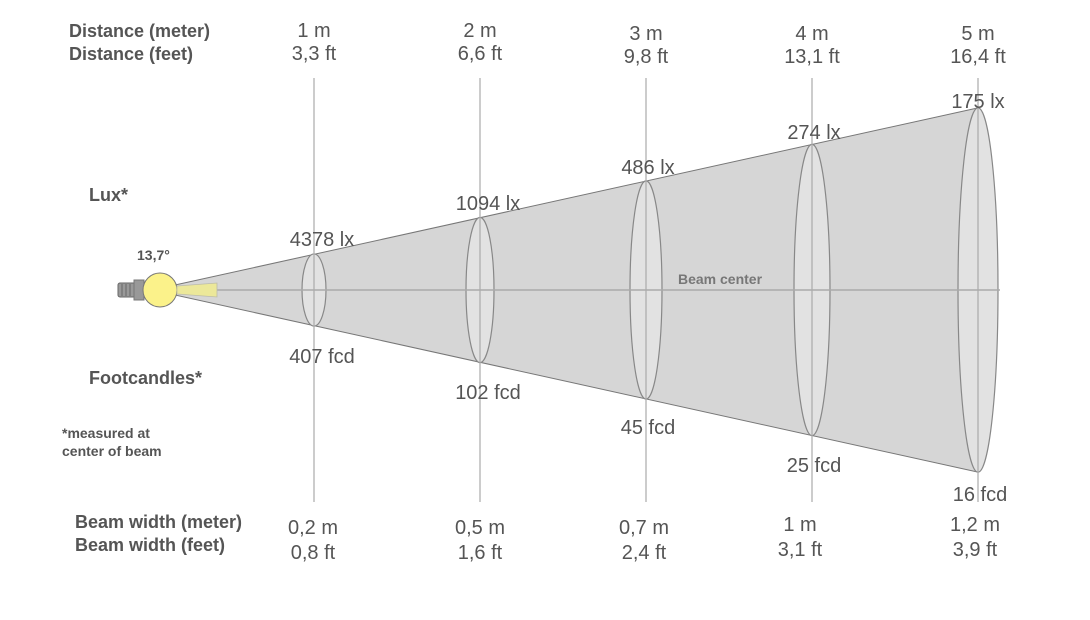 The width and height of the screenshot is (1090, 620). What do you see at coordinates (480, 528) in the screenshot?
I see `beam-width-meter-value: 0,5 m` at bounding box center [480, 528].